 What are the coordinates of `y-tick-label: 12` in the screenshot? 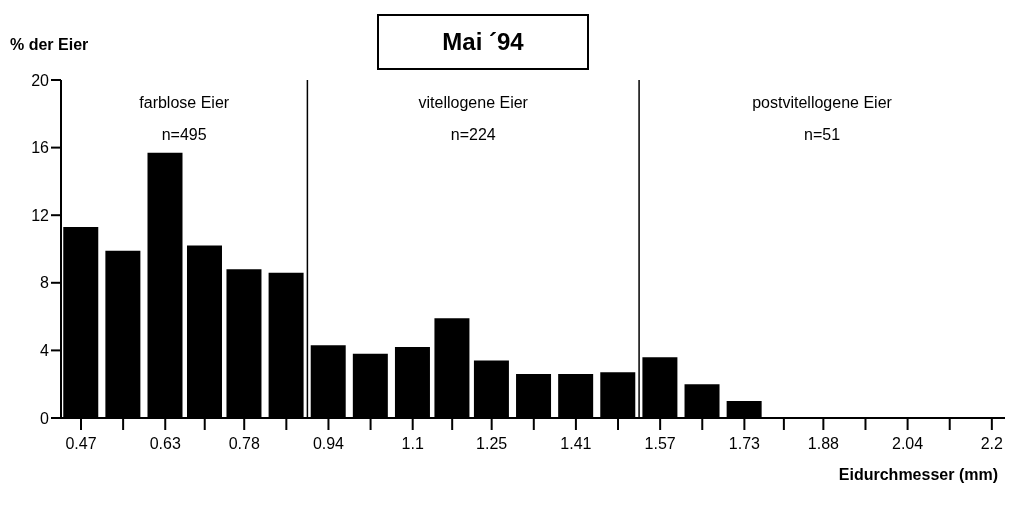 It's located at (40, 215).